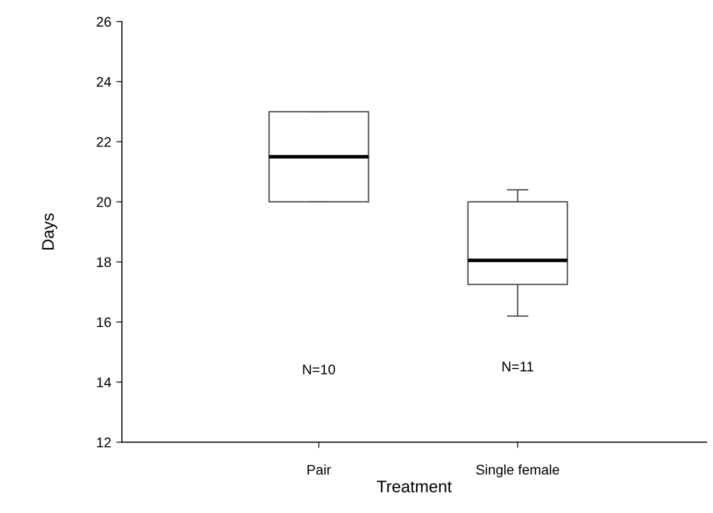 The height and width of the screenshot is (513, 713). What do you see at coordinates (104, 383) in the screenshot?
I see `y-tick-label: 14` at bounding box center [104, 383].